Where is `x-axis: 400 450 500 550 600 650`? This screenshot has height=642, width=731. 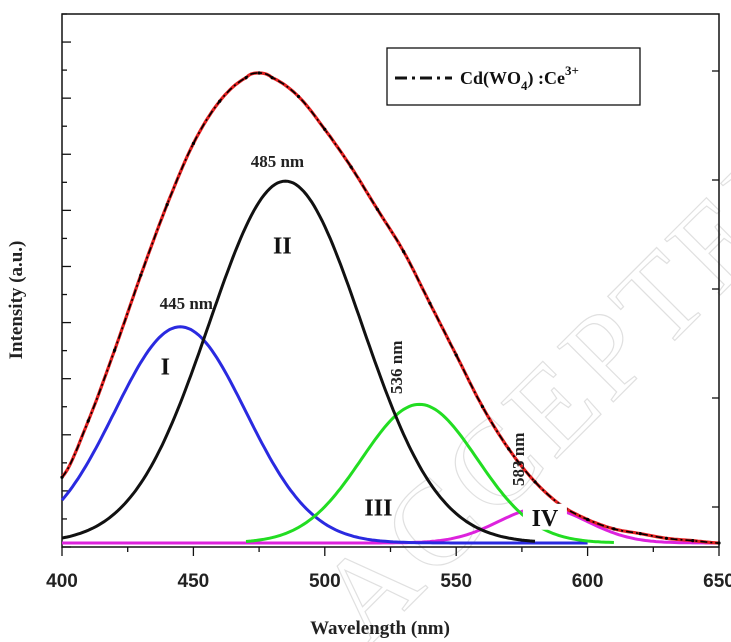
x-axis: 400 450 500 550 600 650 is located at coordinates (388, 569).